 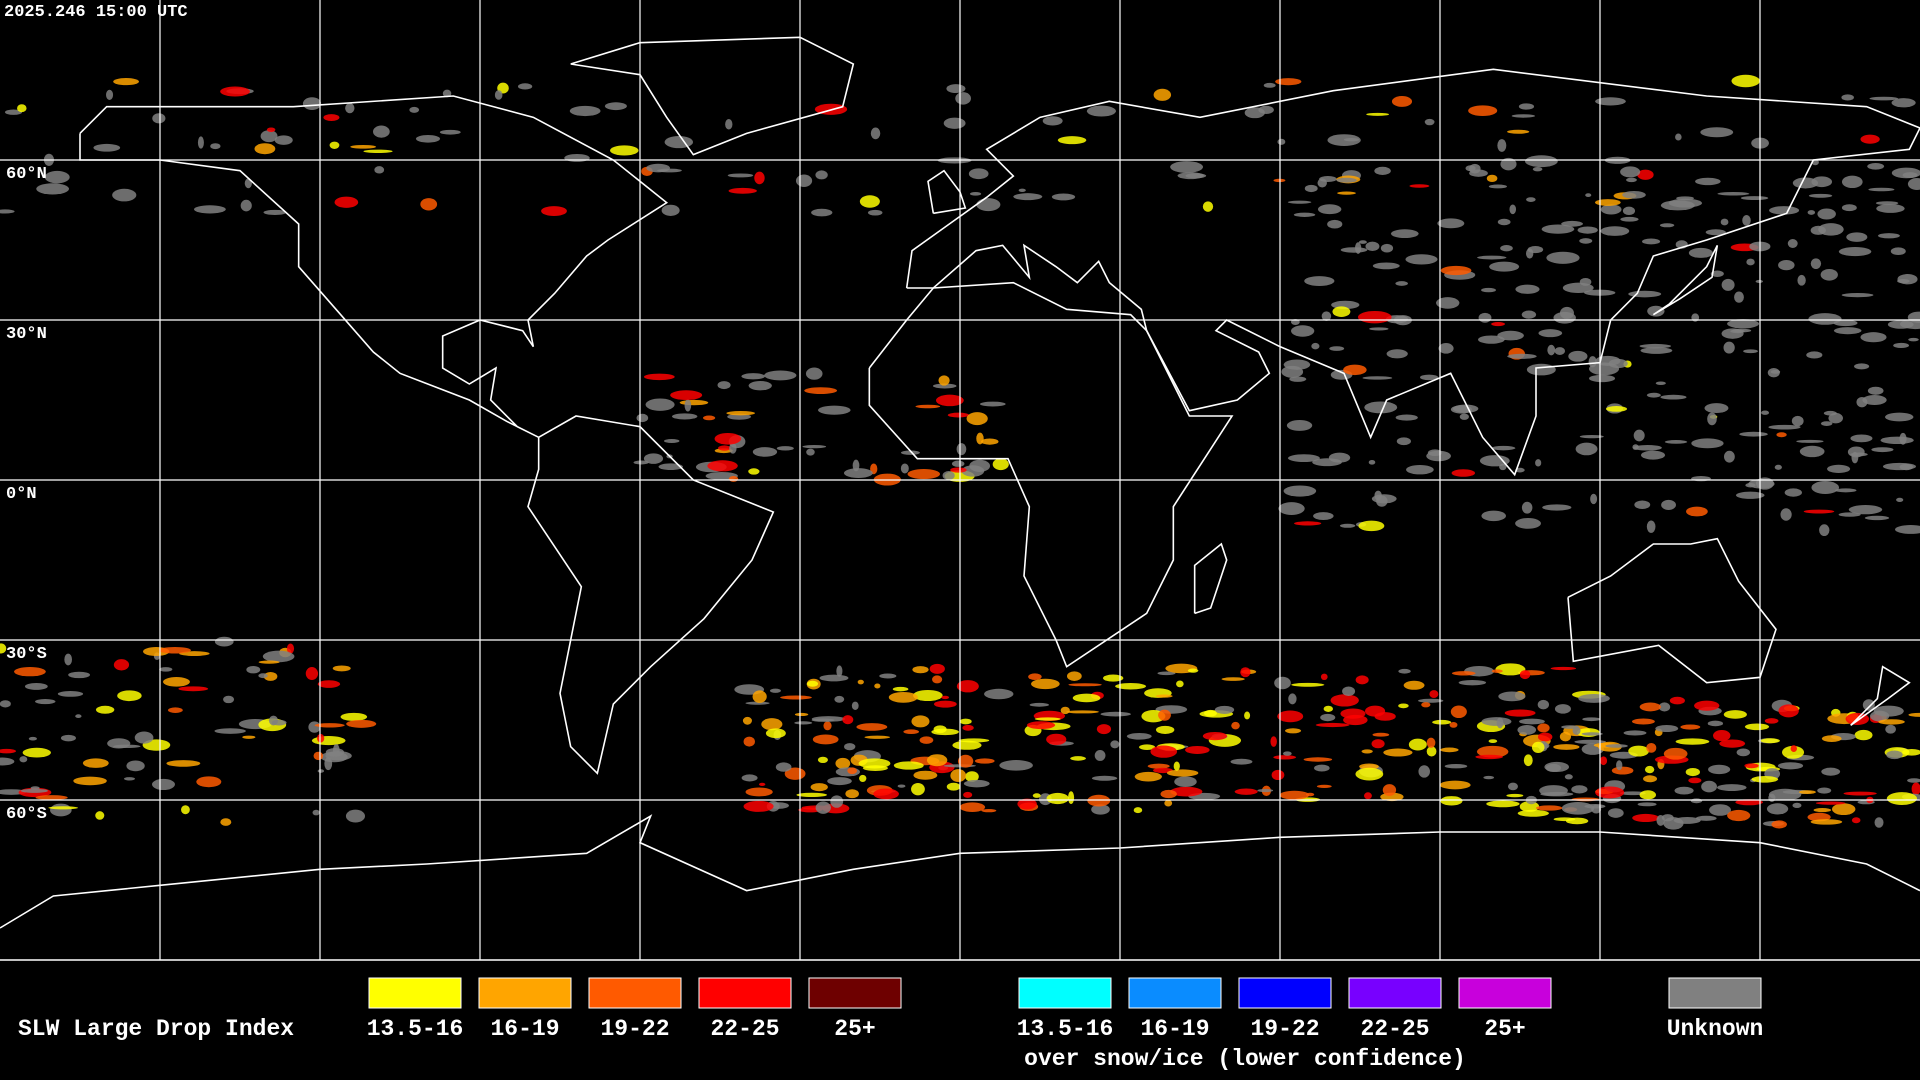 I want to click on lat-labels: 60°N 30°N 0°N 30°S 60°S, so click(x=26, y=494).